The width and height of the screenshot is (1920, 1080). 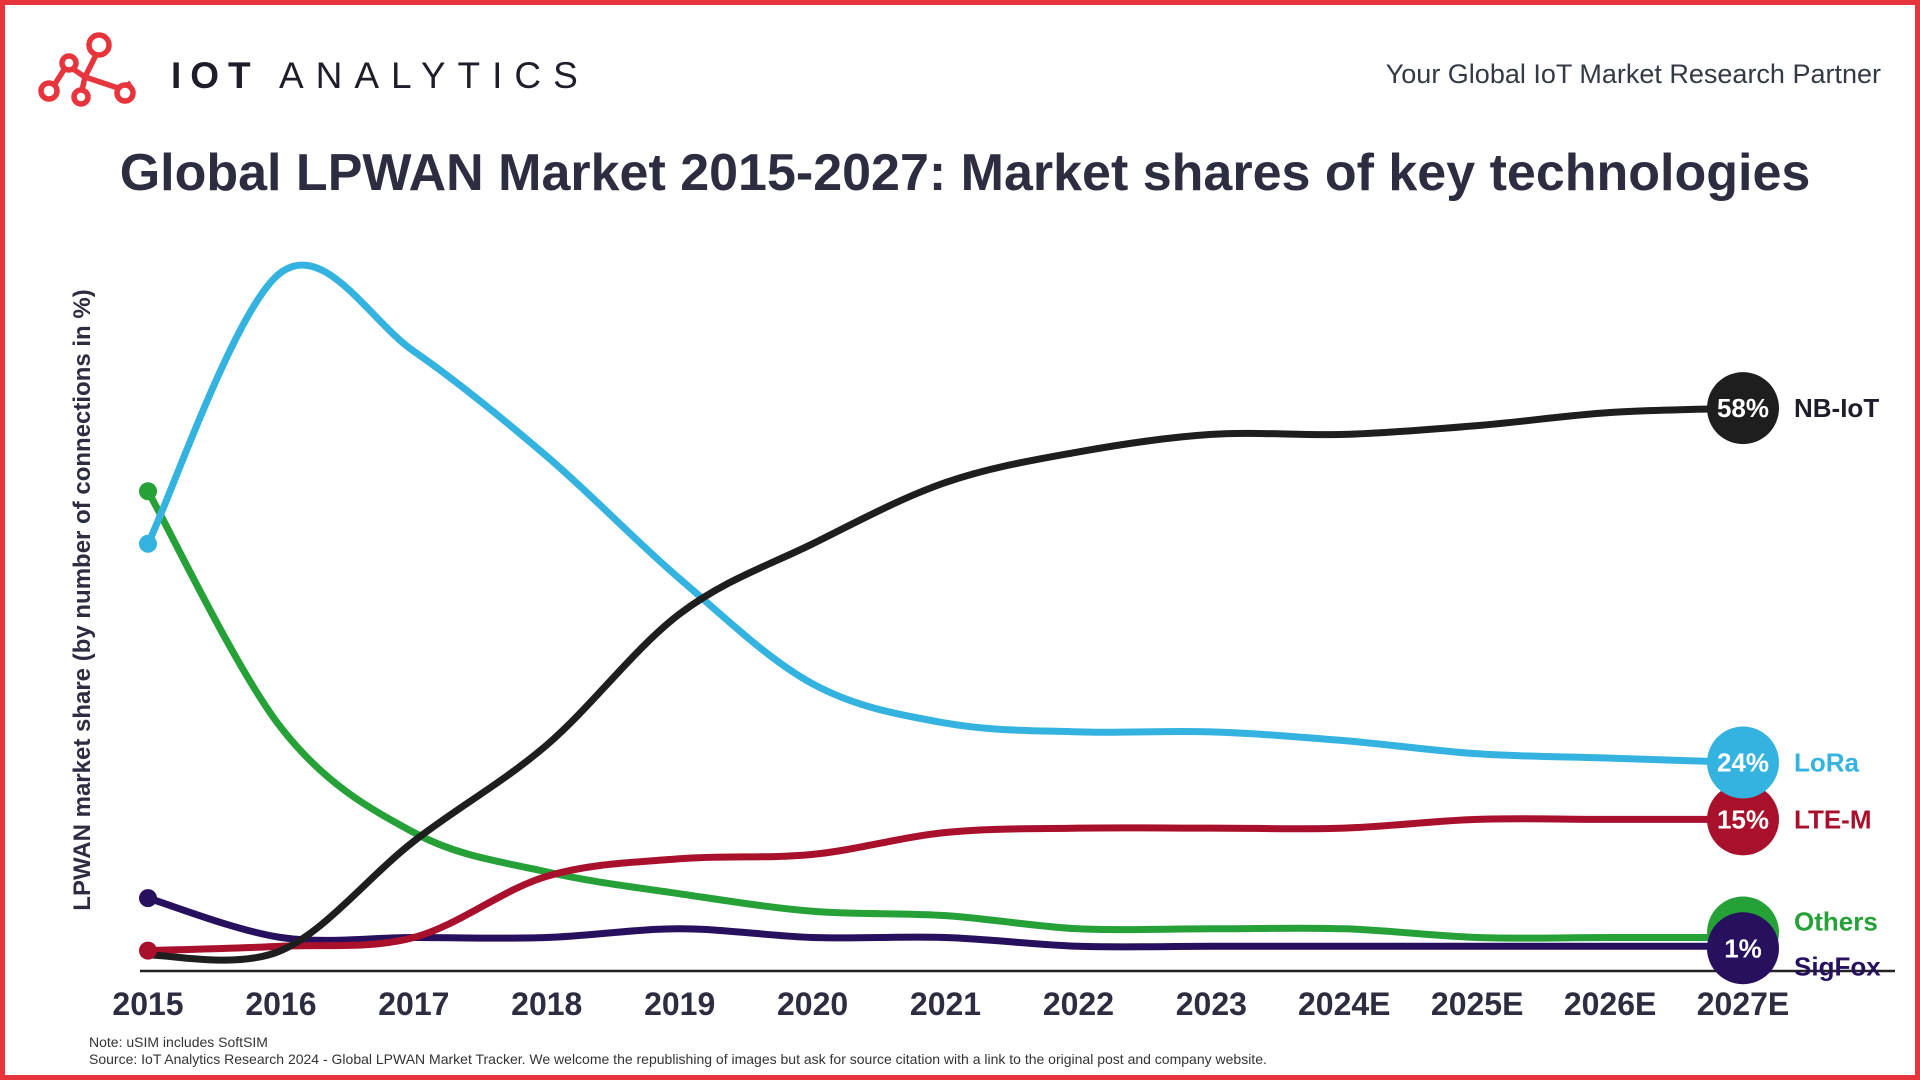 I want to click on logo-graph, so click(x=87, y=69).